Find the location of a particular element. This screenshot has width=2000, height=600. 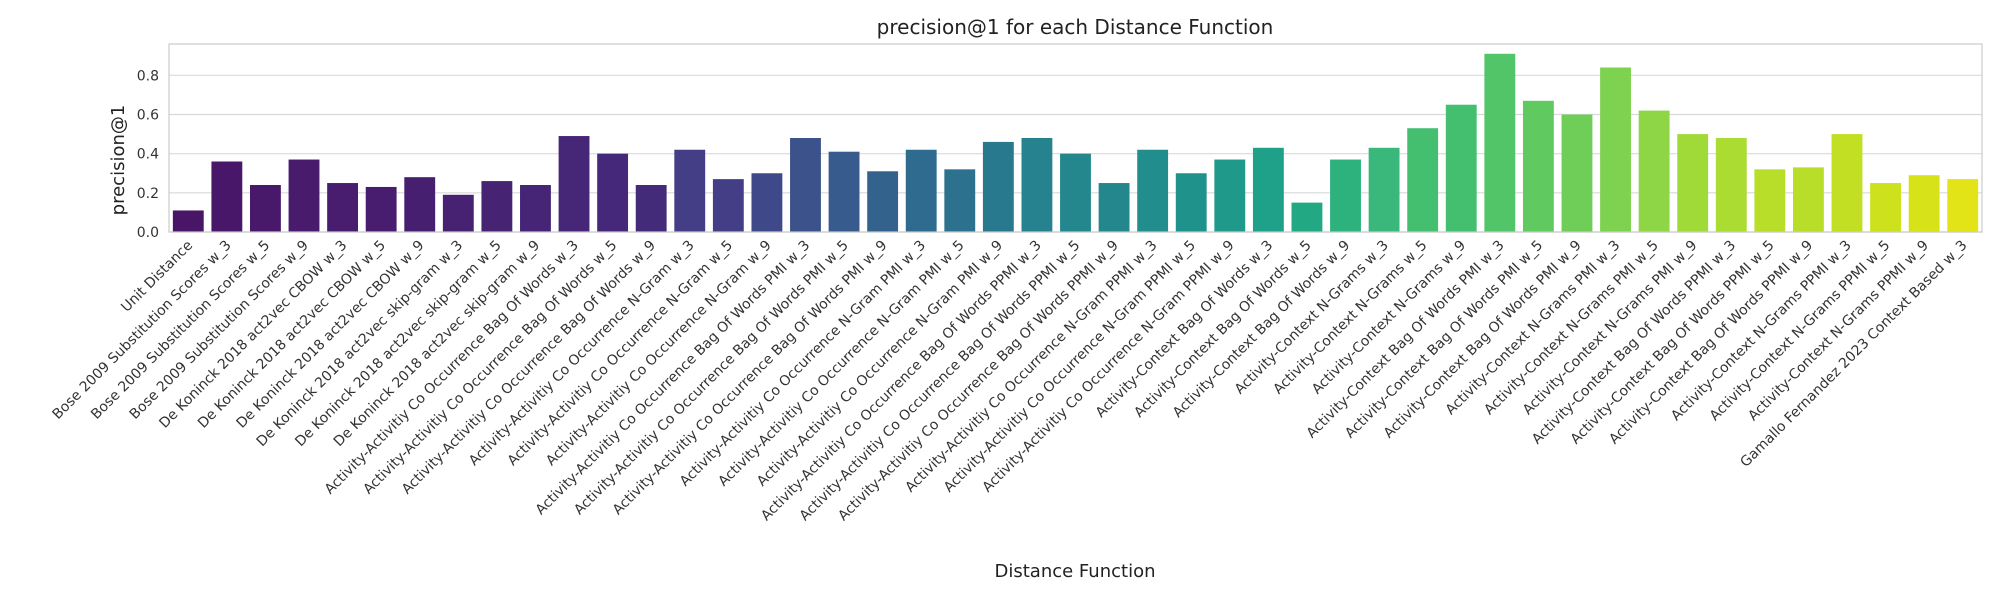

x-tick-label: Activity-Context N-Grams PPMI w_9 is located at coordinates (1838, 331).